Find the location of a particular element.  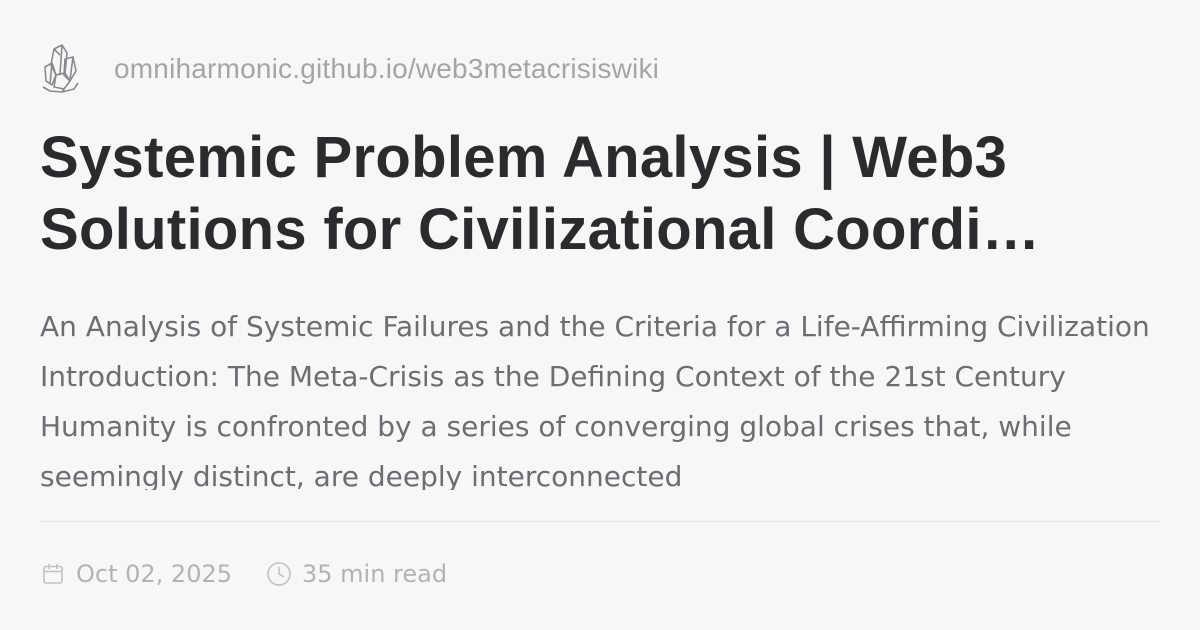

crystal-cluster-icon is located at coordinates (67, 69).